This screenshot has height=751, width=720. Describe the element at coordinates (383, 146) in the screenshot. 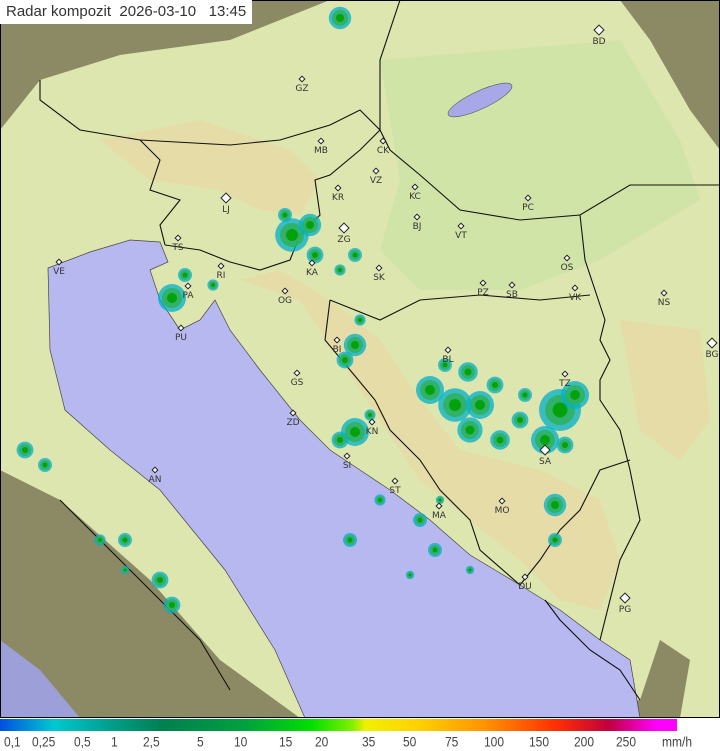

I see `city-ck: CK` at that location.